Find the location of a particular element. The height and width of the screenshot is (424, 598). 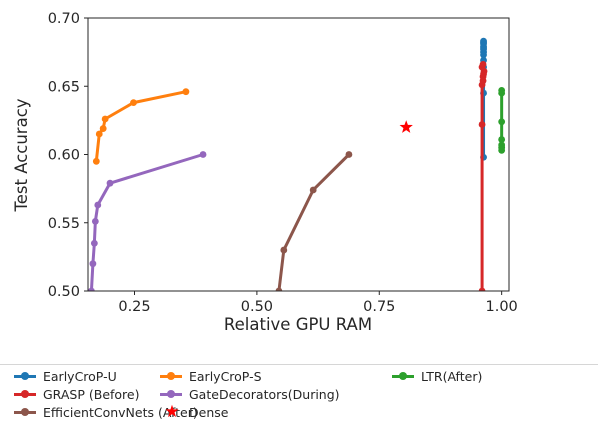

earlycrop-u-point is located at coordinates (483, 41).